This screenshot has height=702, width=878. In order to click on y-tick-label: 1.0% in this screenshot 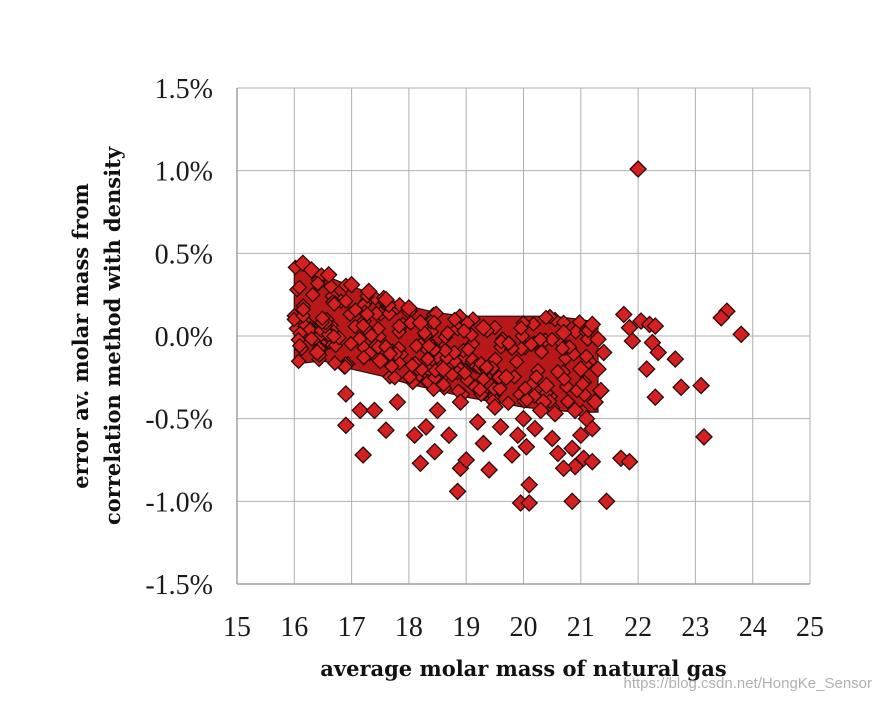, I will do `click(184, 172)`.